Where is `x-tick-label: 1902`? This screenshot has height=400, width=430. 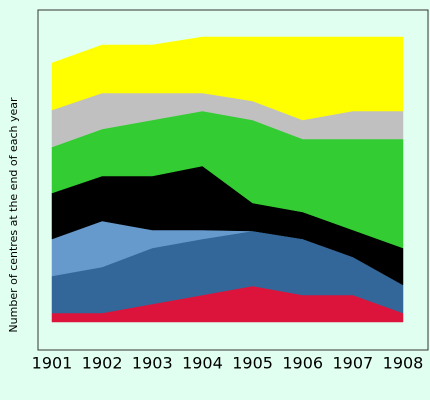
x-tick-label: 1902 is located at coordinates (102, 363).